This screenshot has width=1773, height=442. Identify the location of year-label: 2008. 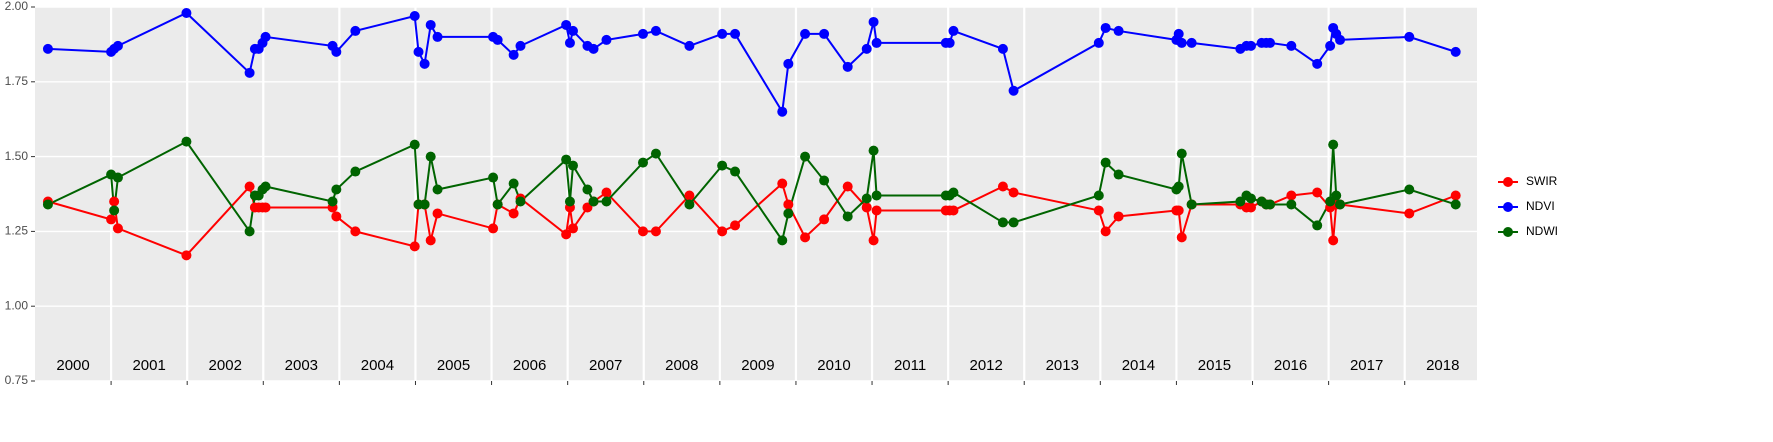
(681, 365).